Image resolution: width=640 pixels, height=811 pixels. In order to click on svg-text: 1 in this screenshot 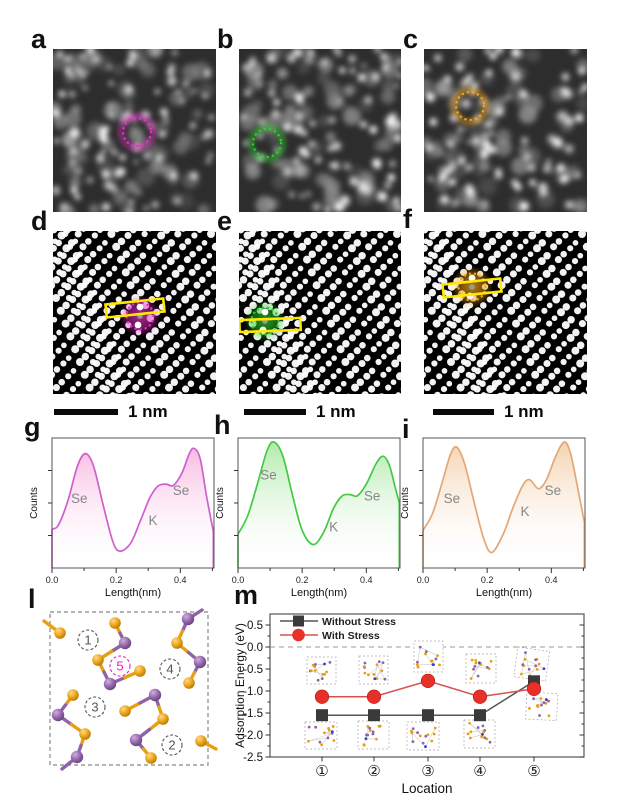, I will do `click(87, 640)`.